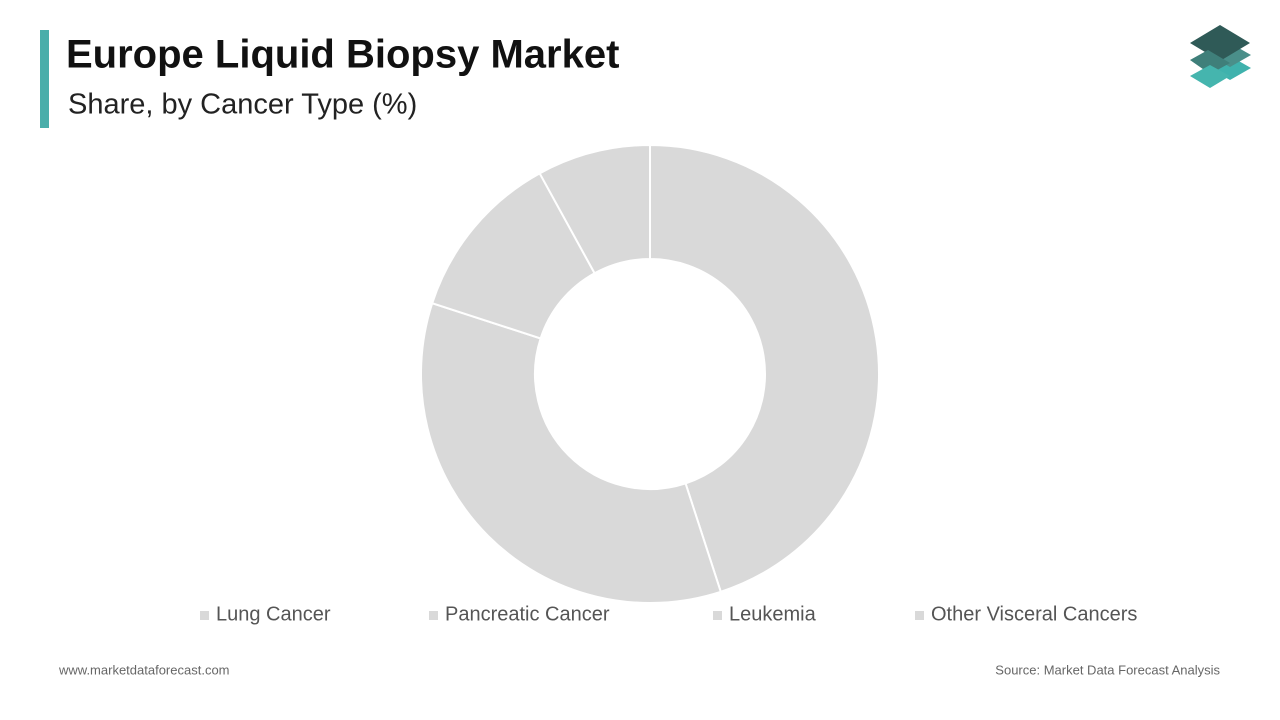 This screenshot has height=720, width=1280. I want to click on website: www.marketdataforecast.com, so click(144, 669).